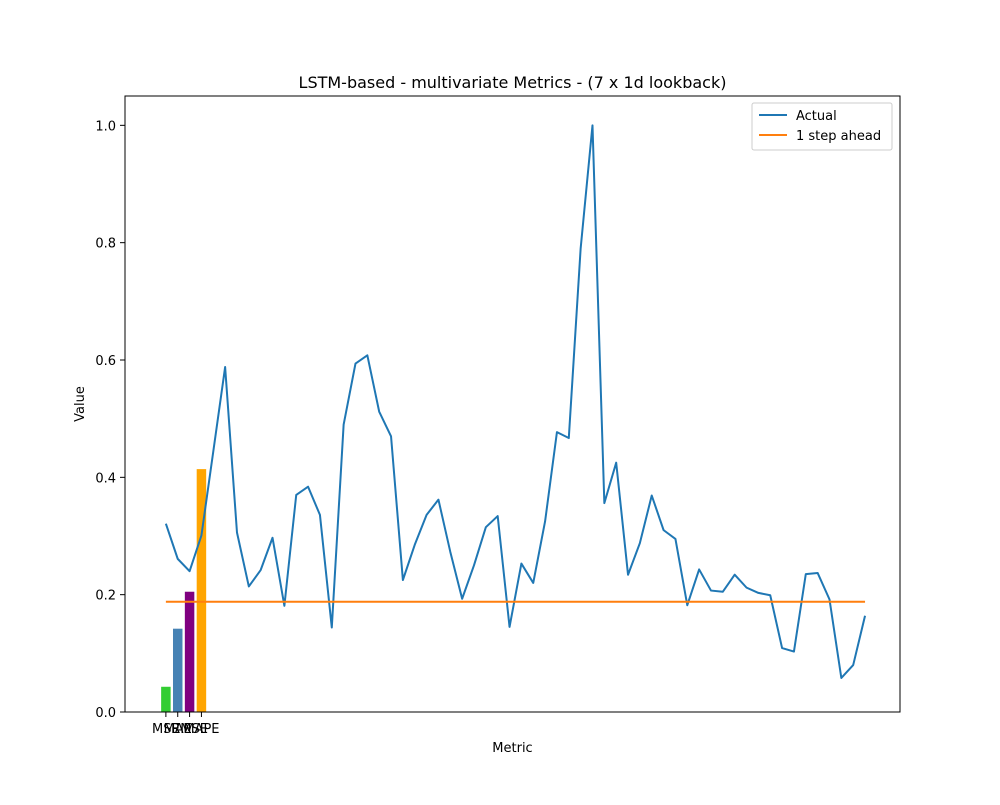 This screenshot has height=805, width=1000. What do you see at coordinates (105, 478) in the screenshot?
I see `y-tick-label: 0.4` at bounding box center [105, 478].